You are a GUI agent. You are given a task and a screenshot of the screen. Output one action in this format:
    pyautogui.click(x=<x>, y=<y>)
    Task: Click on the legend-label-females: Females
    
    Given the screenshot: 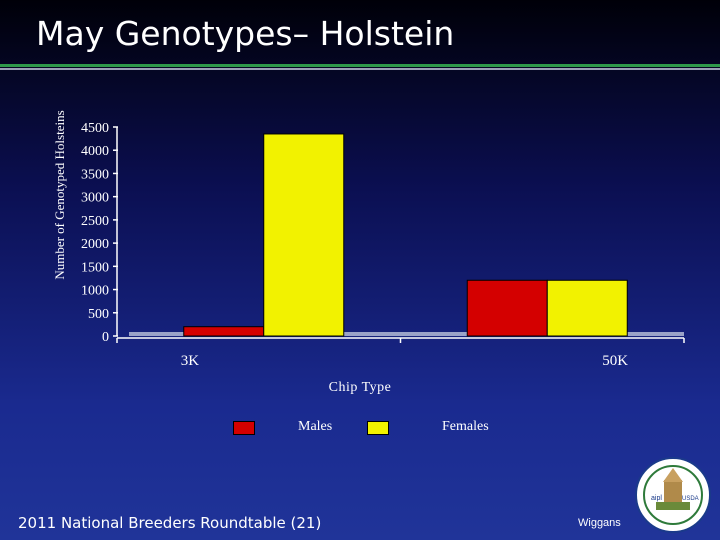 What is the action you would take?
    pyautogui.click(x=465, y=426)
    